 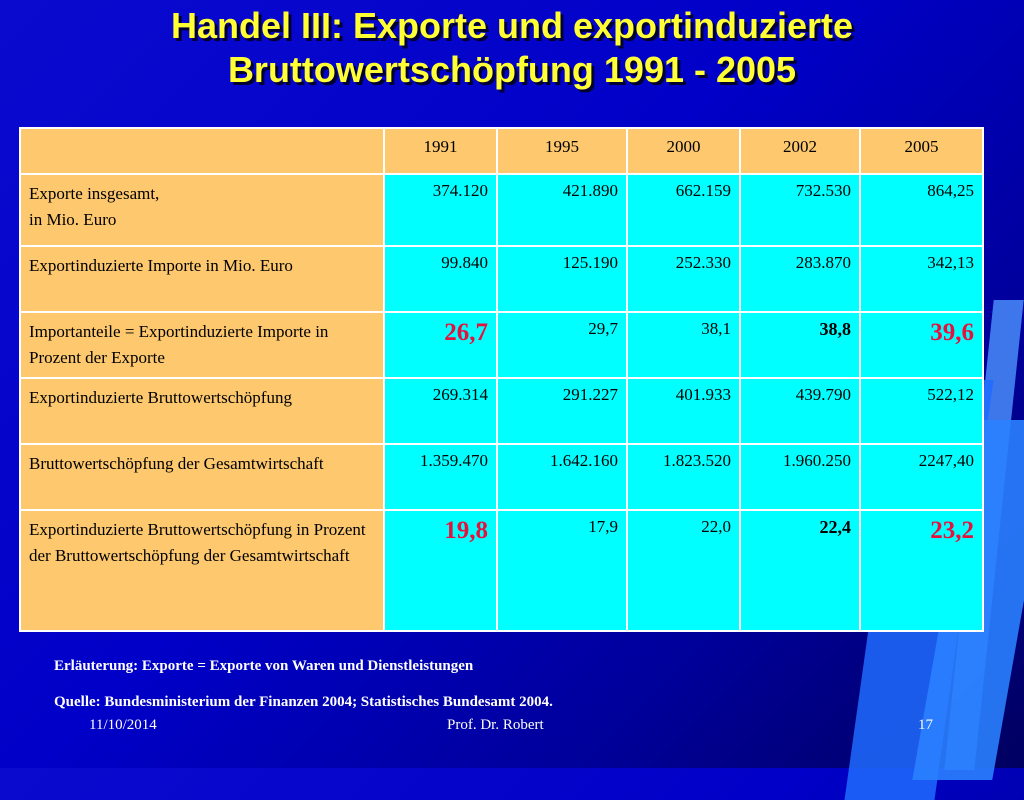 I want to click on row-label-line: Exporte insgesamt,, so click(x=94, y=193).